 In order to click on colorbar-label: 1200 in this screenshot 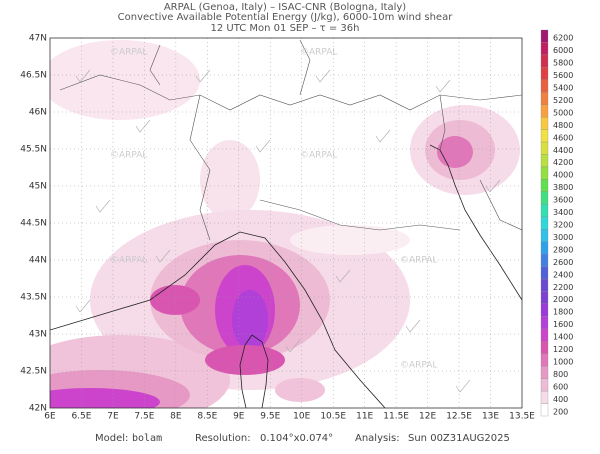, I will do `click(563, 349)`.